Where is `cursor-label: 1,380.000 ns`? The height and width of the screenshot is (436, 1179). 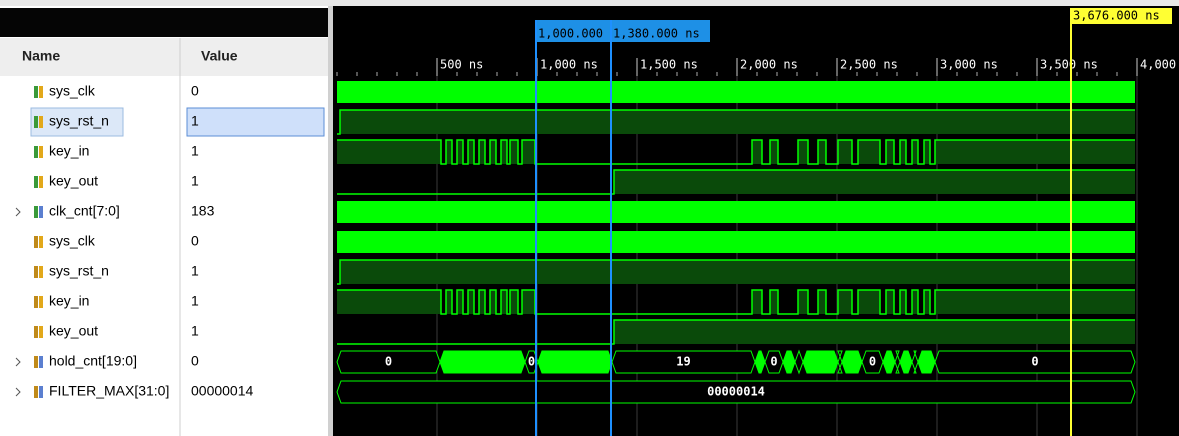 cursor-label: 1,380.000 ns is located at coordinates (656, 34).